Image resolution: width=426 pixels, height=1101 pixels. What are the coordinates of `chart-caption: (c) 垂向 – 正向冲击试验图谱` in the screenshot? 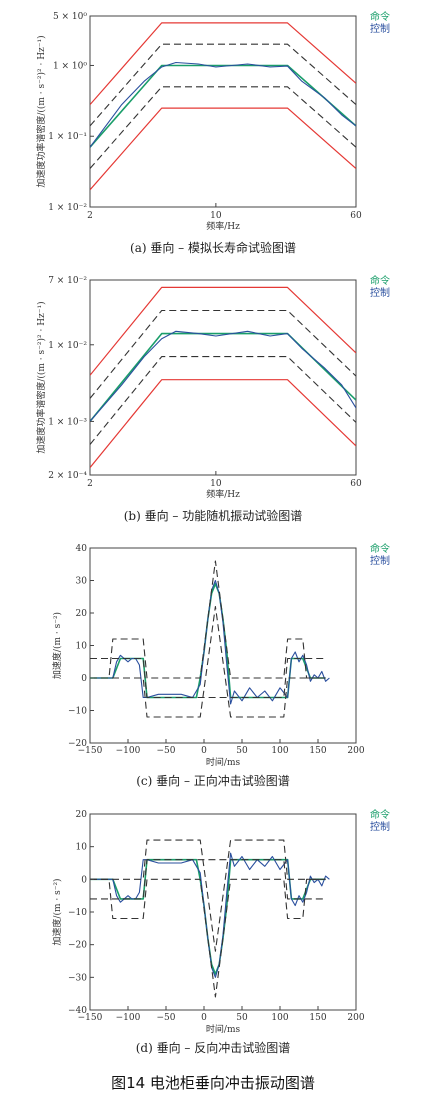 It's located at (213, 780).